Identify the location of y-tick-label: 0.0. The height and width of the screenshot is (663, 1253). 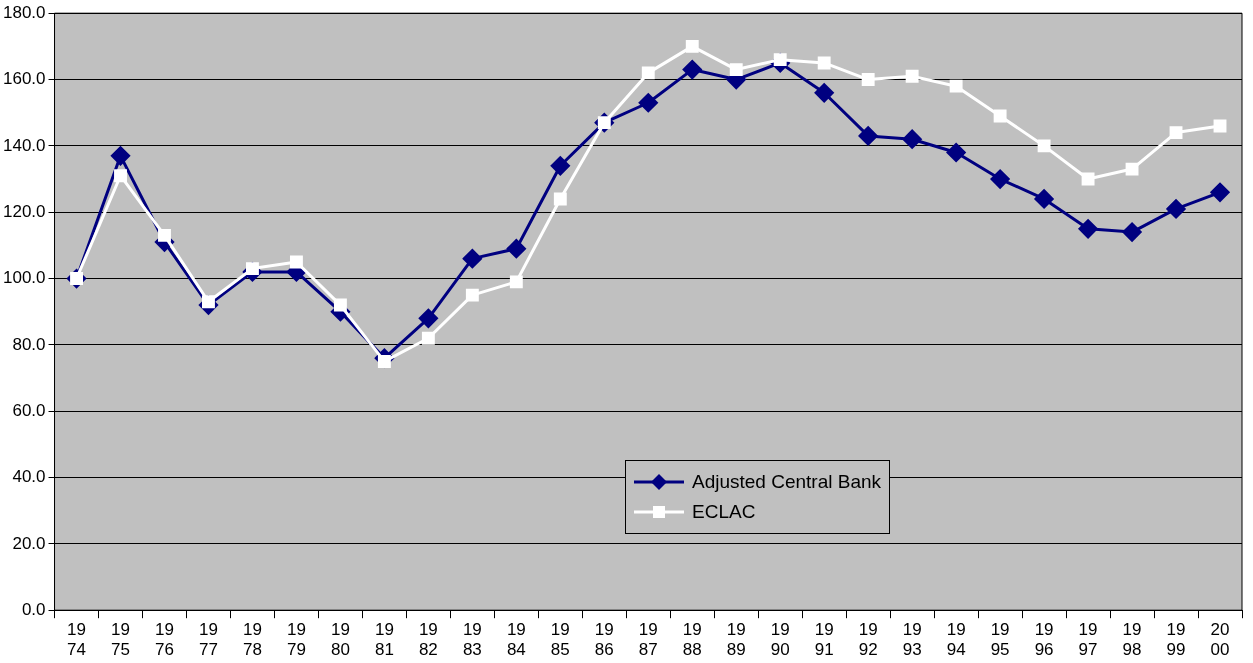
(33, 609).